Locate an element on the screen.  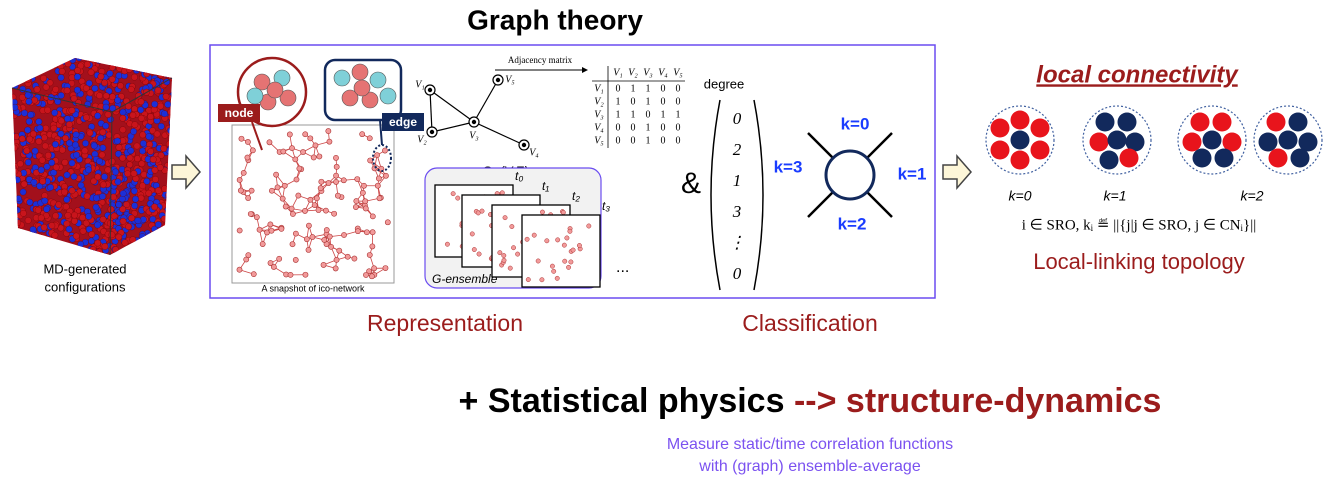
time-label: t₃ is located at coordinates (606, 206).